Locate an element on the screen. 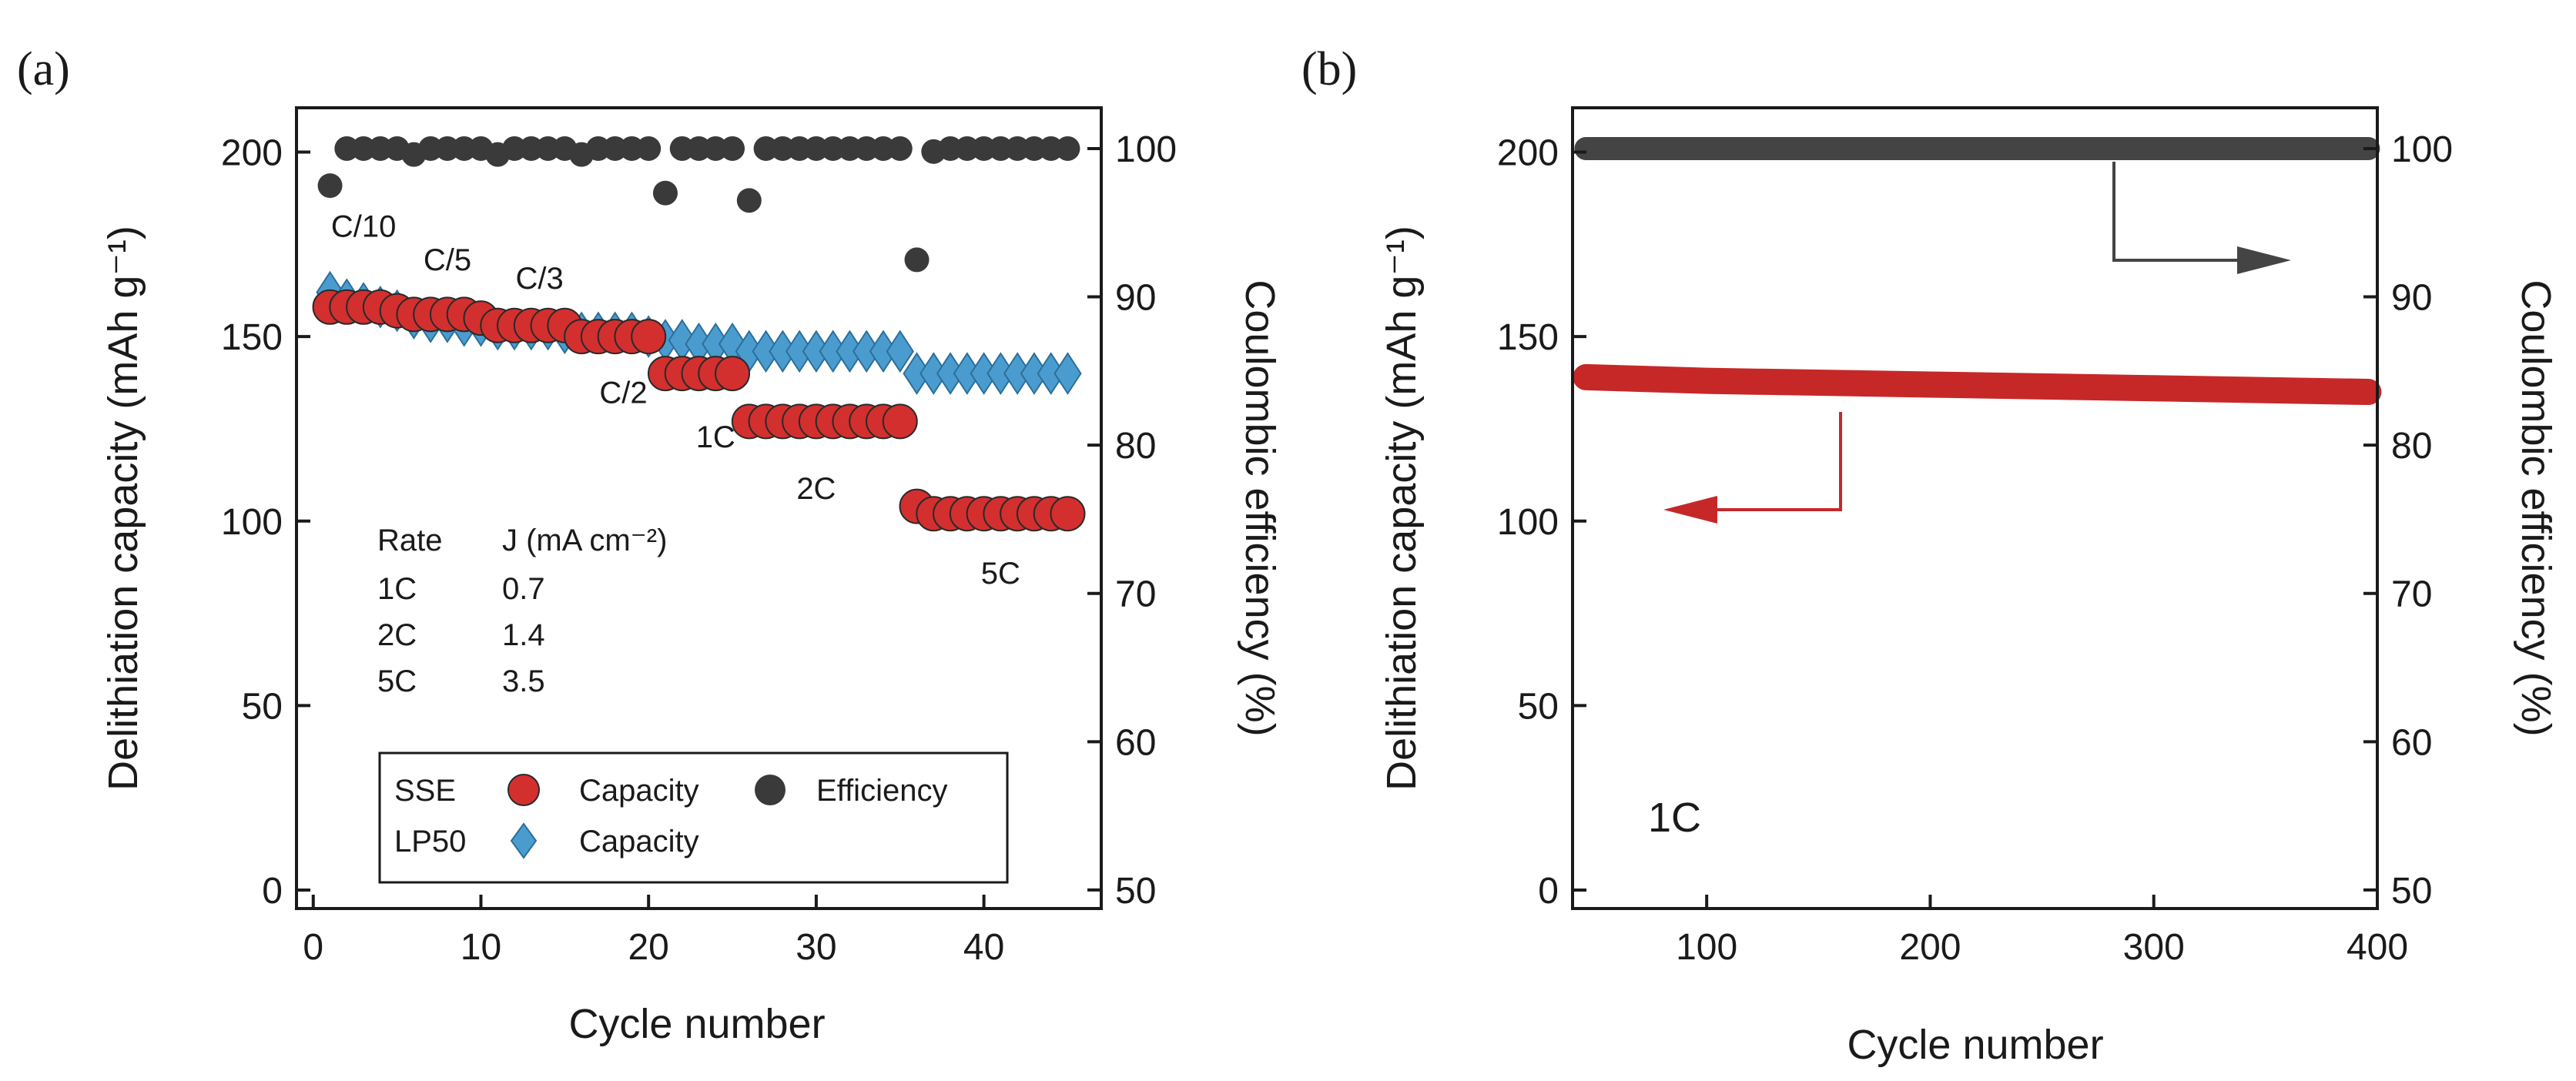 The height and width of the screenshot is (1081, 2576). a-rate-label-4: 1C is located at coordinates (715, 437).